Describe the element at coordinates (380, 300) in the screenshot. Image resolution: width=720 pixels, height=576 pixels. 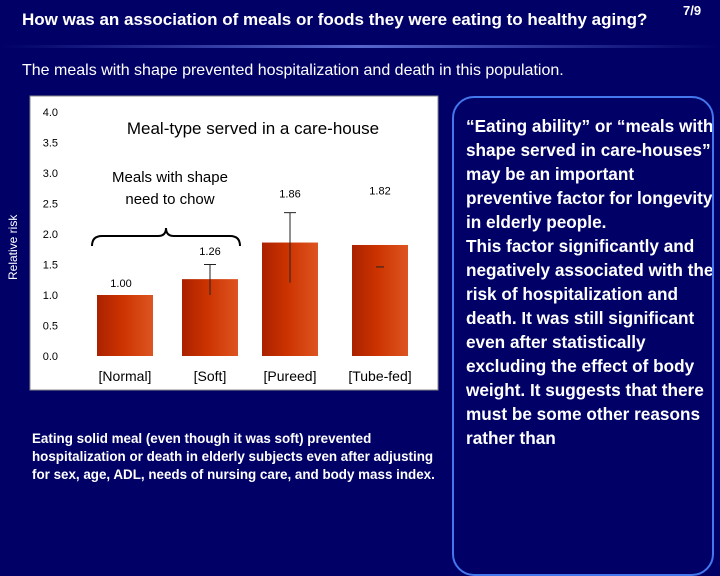
I see `bar-tube-fed` at that location.